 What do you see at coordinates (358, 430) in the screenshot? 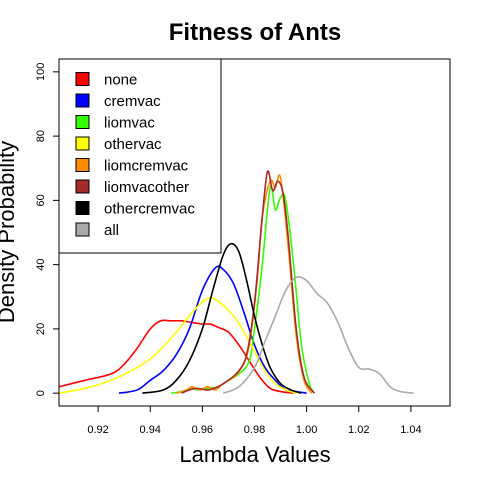
I see `x-tick-label: 1.02` at bounding box center [358, 430].